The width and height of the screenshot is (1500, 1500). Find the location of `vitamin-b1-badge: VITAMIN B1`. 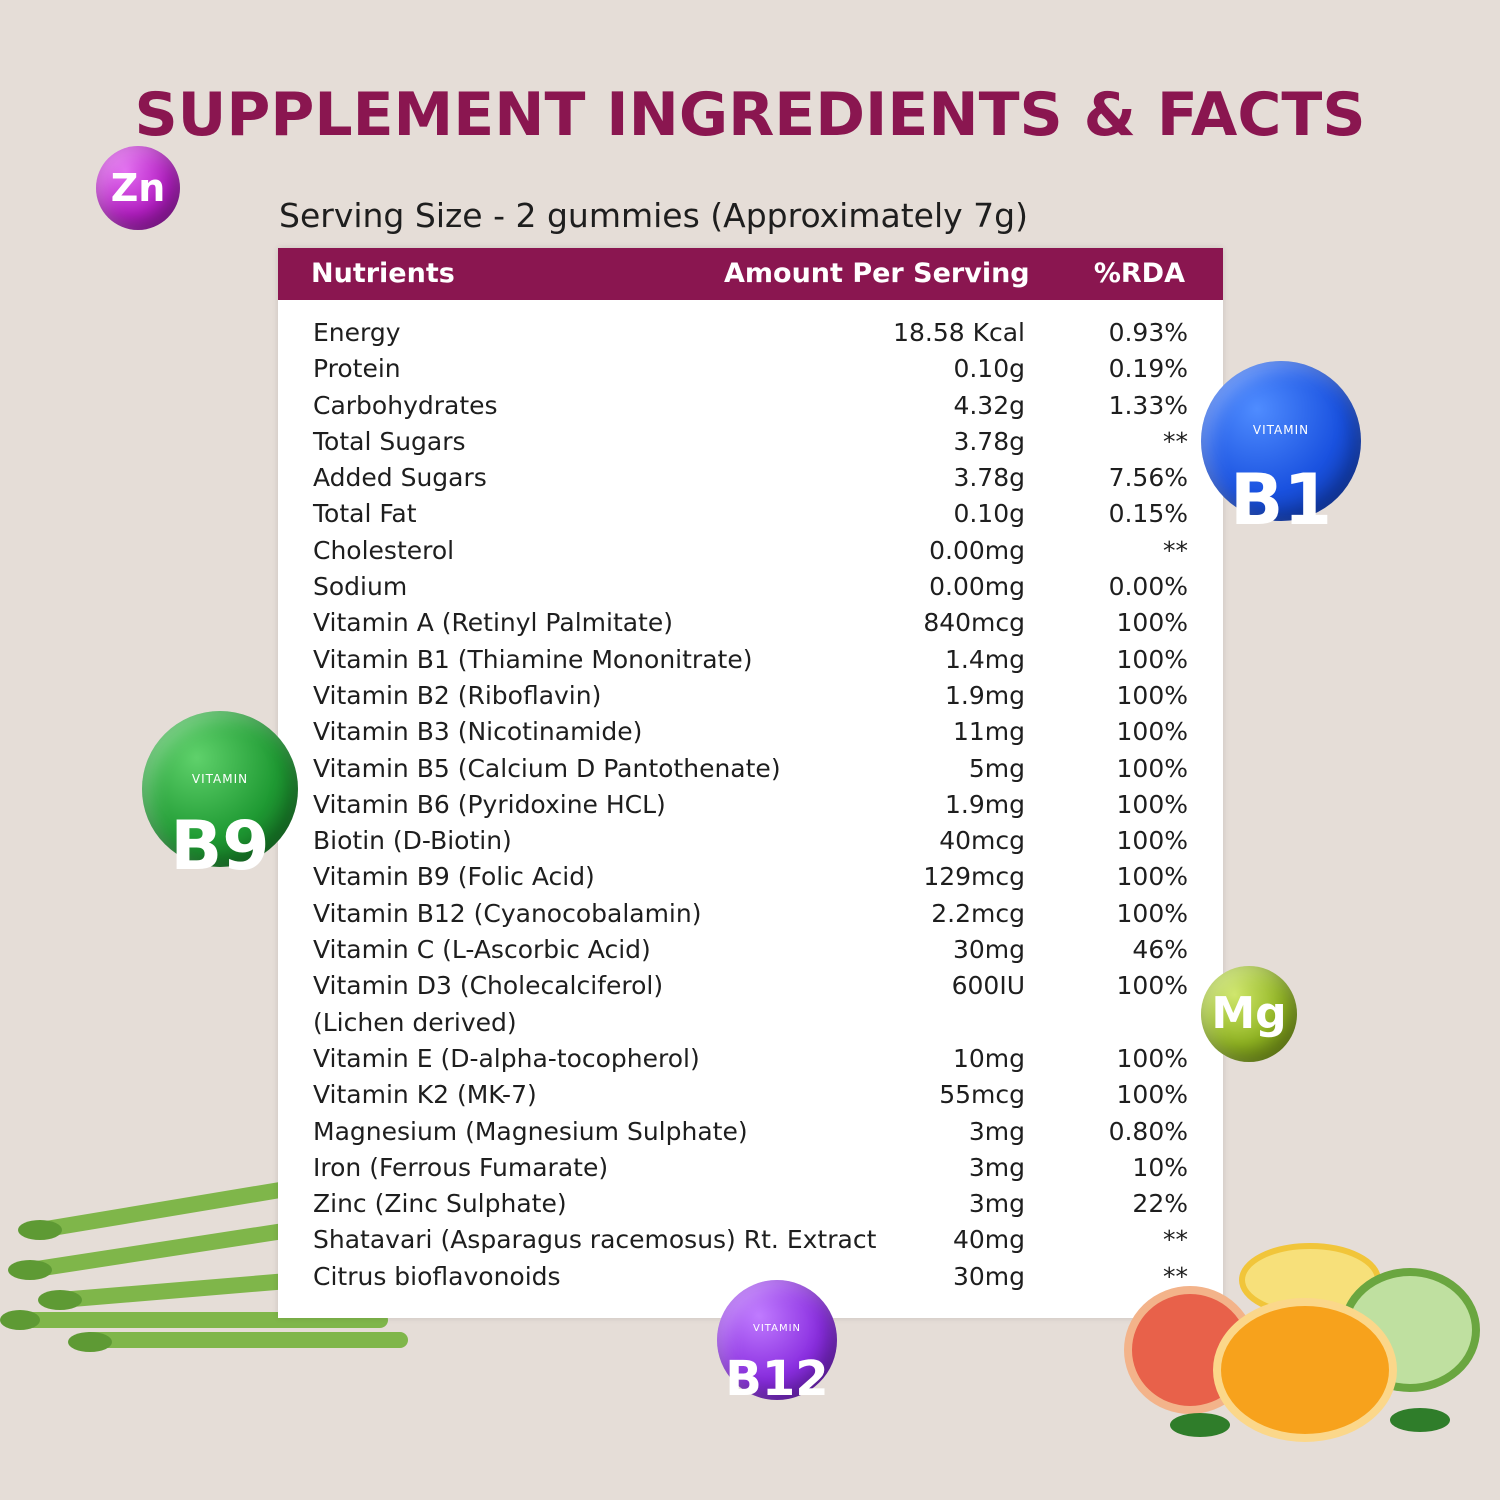

vitamin-b1-badge: VITAMIN B1 is located at coordinates (1281, 448).